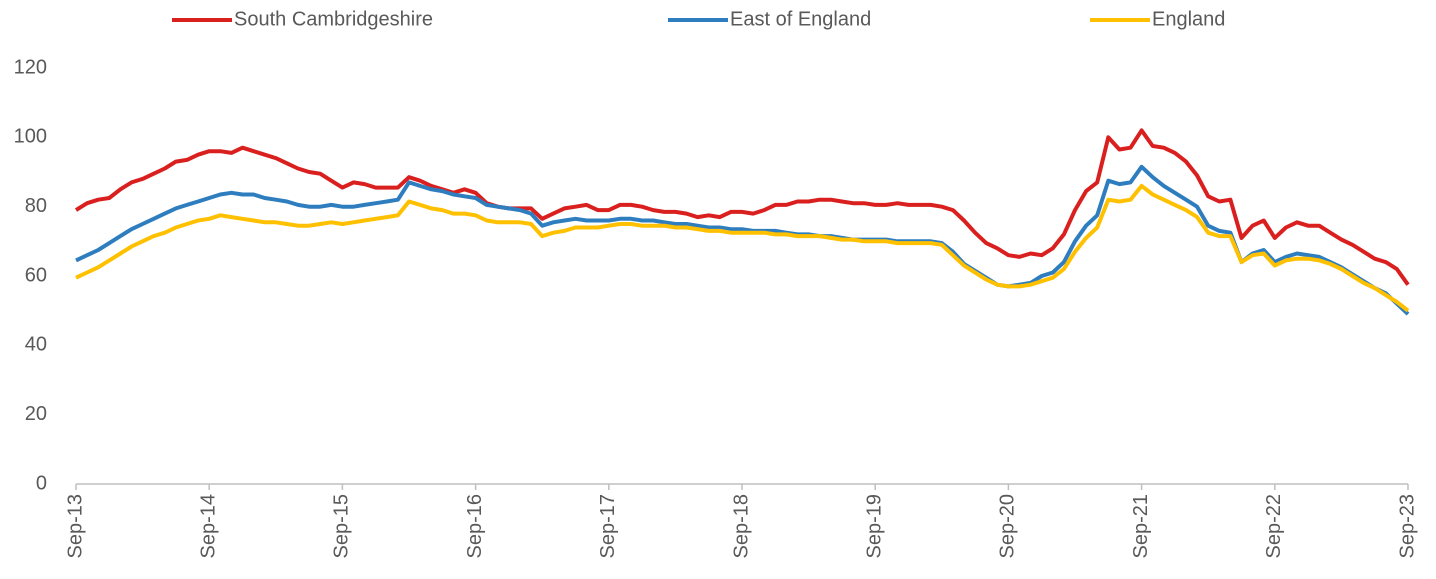 Image resolution: width=1436 pixels, height=579 pixels. What do you see at coordinates (30, 67) in the screenshot?
I see `y-tick-label: 120` at bounding box center [30, 67].